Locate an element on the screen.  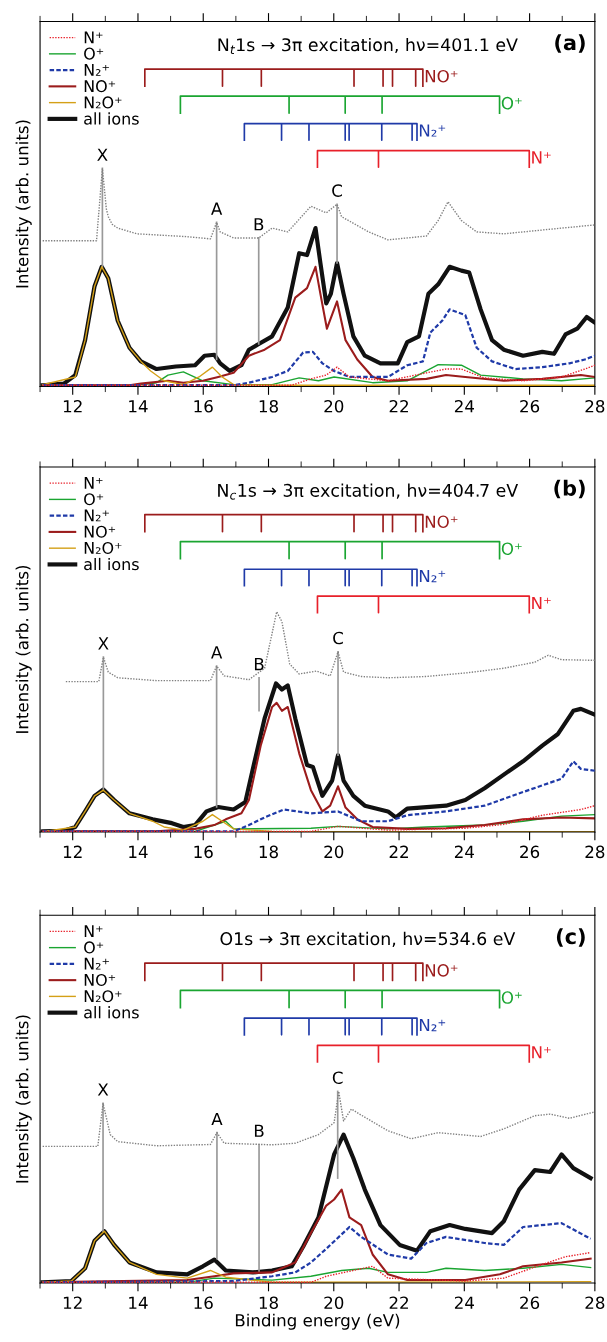
chart-title: N$_{t}$1s → 3π excitation, hν=401.1 eV is located at coordinates (368, 45).